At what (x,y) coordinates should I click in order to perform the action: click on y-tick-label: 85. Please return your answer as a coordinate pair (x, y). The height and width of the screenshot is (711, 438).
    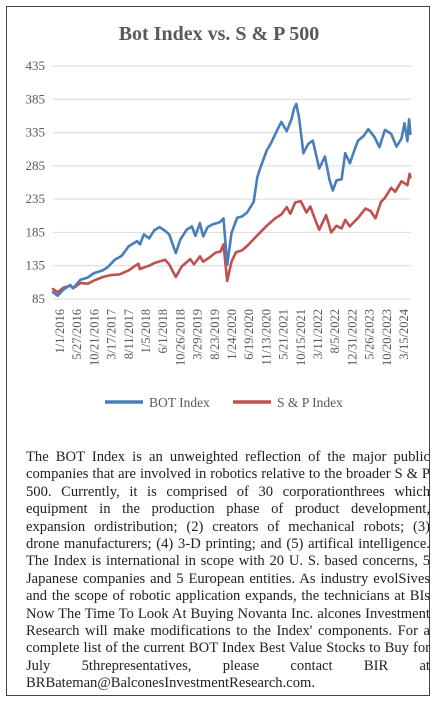
    Looking at the image, I should click on (38, 298).